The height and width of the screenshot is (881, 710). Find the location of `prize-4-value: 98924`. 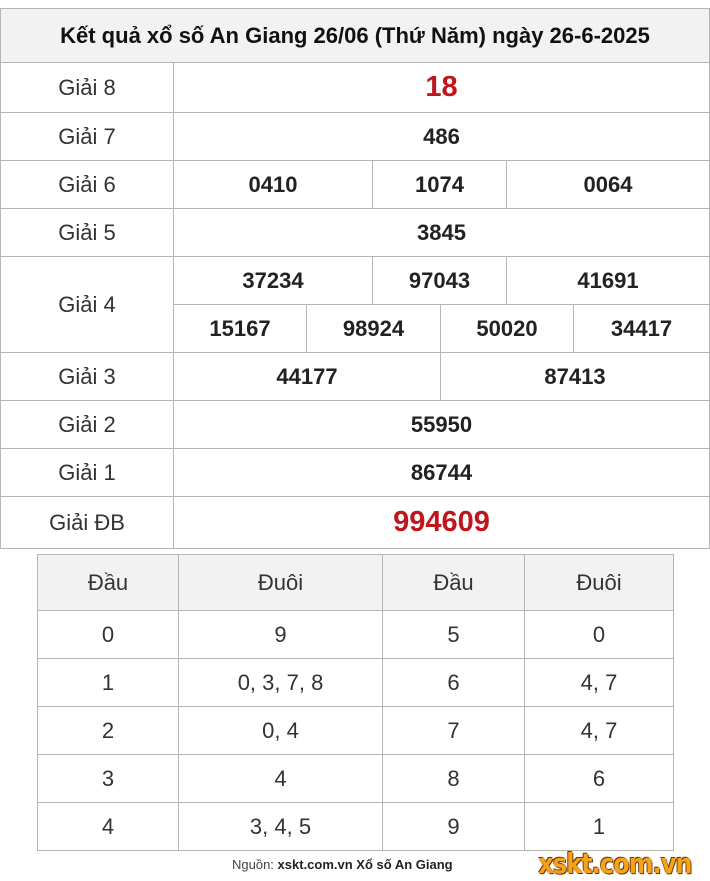

prize-4-value: 98924 is located at coordinates (373, 328).